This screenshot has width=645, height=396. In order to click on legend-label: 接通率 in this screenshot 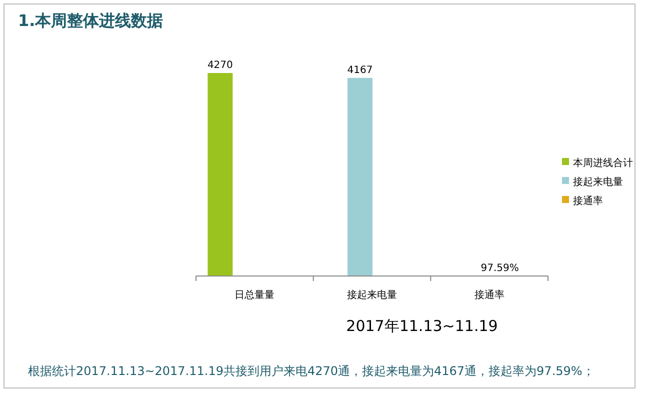, I will do `click(588, 201)`.